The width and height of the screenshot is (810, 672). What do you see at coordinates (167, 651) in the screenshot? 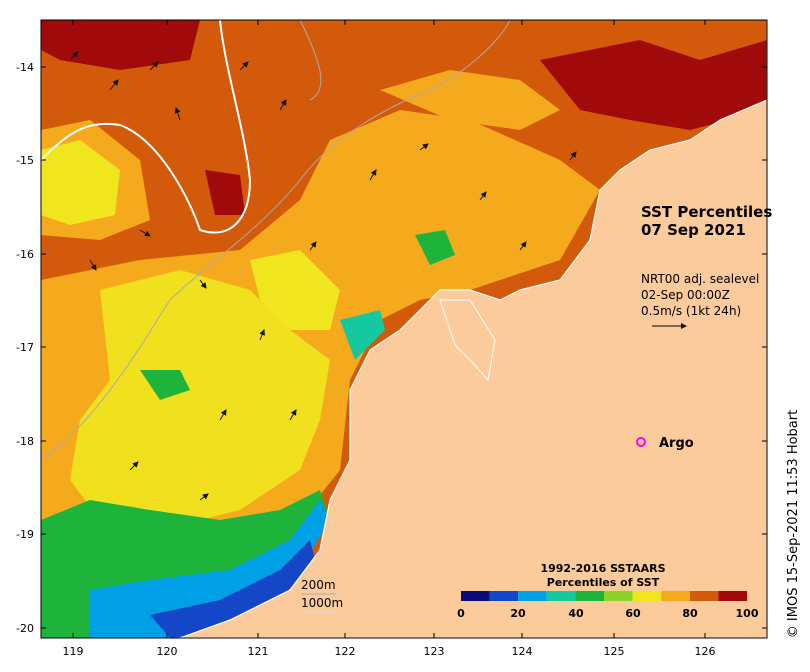
I see `lon-tick-label: 120` at bounding box center [167, 651].